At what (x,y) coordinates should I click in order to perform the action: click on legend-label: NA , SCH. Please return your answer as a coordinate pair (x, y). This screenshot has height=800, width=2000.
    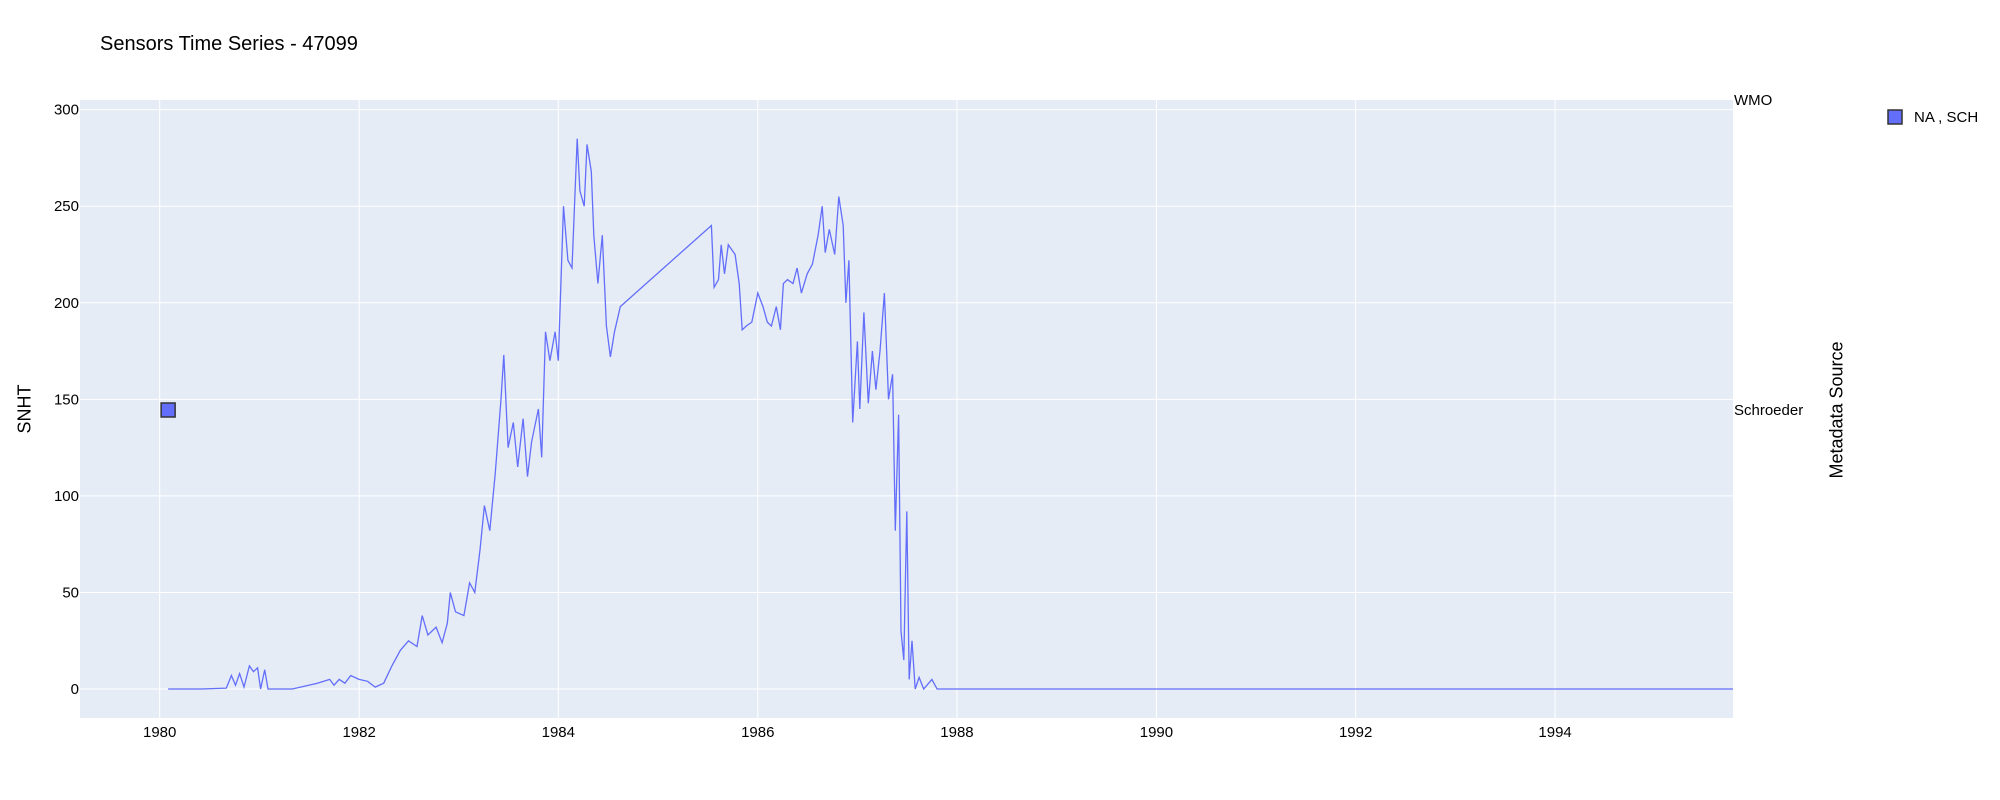
    Looking at the image, I should click on (1946, 117).